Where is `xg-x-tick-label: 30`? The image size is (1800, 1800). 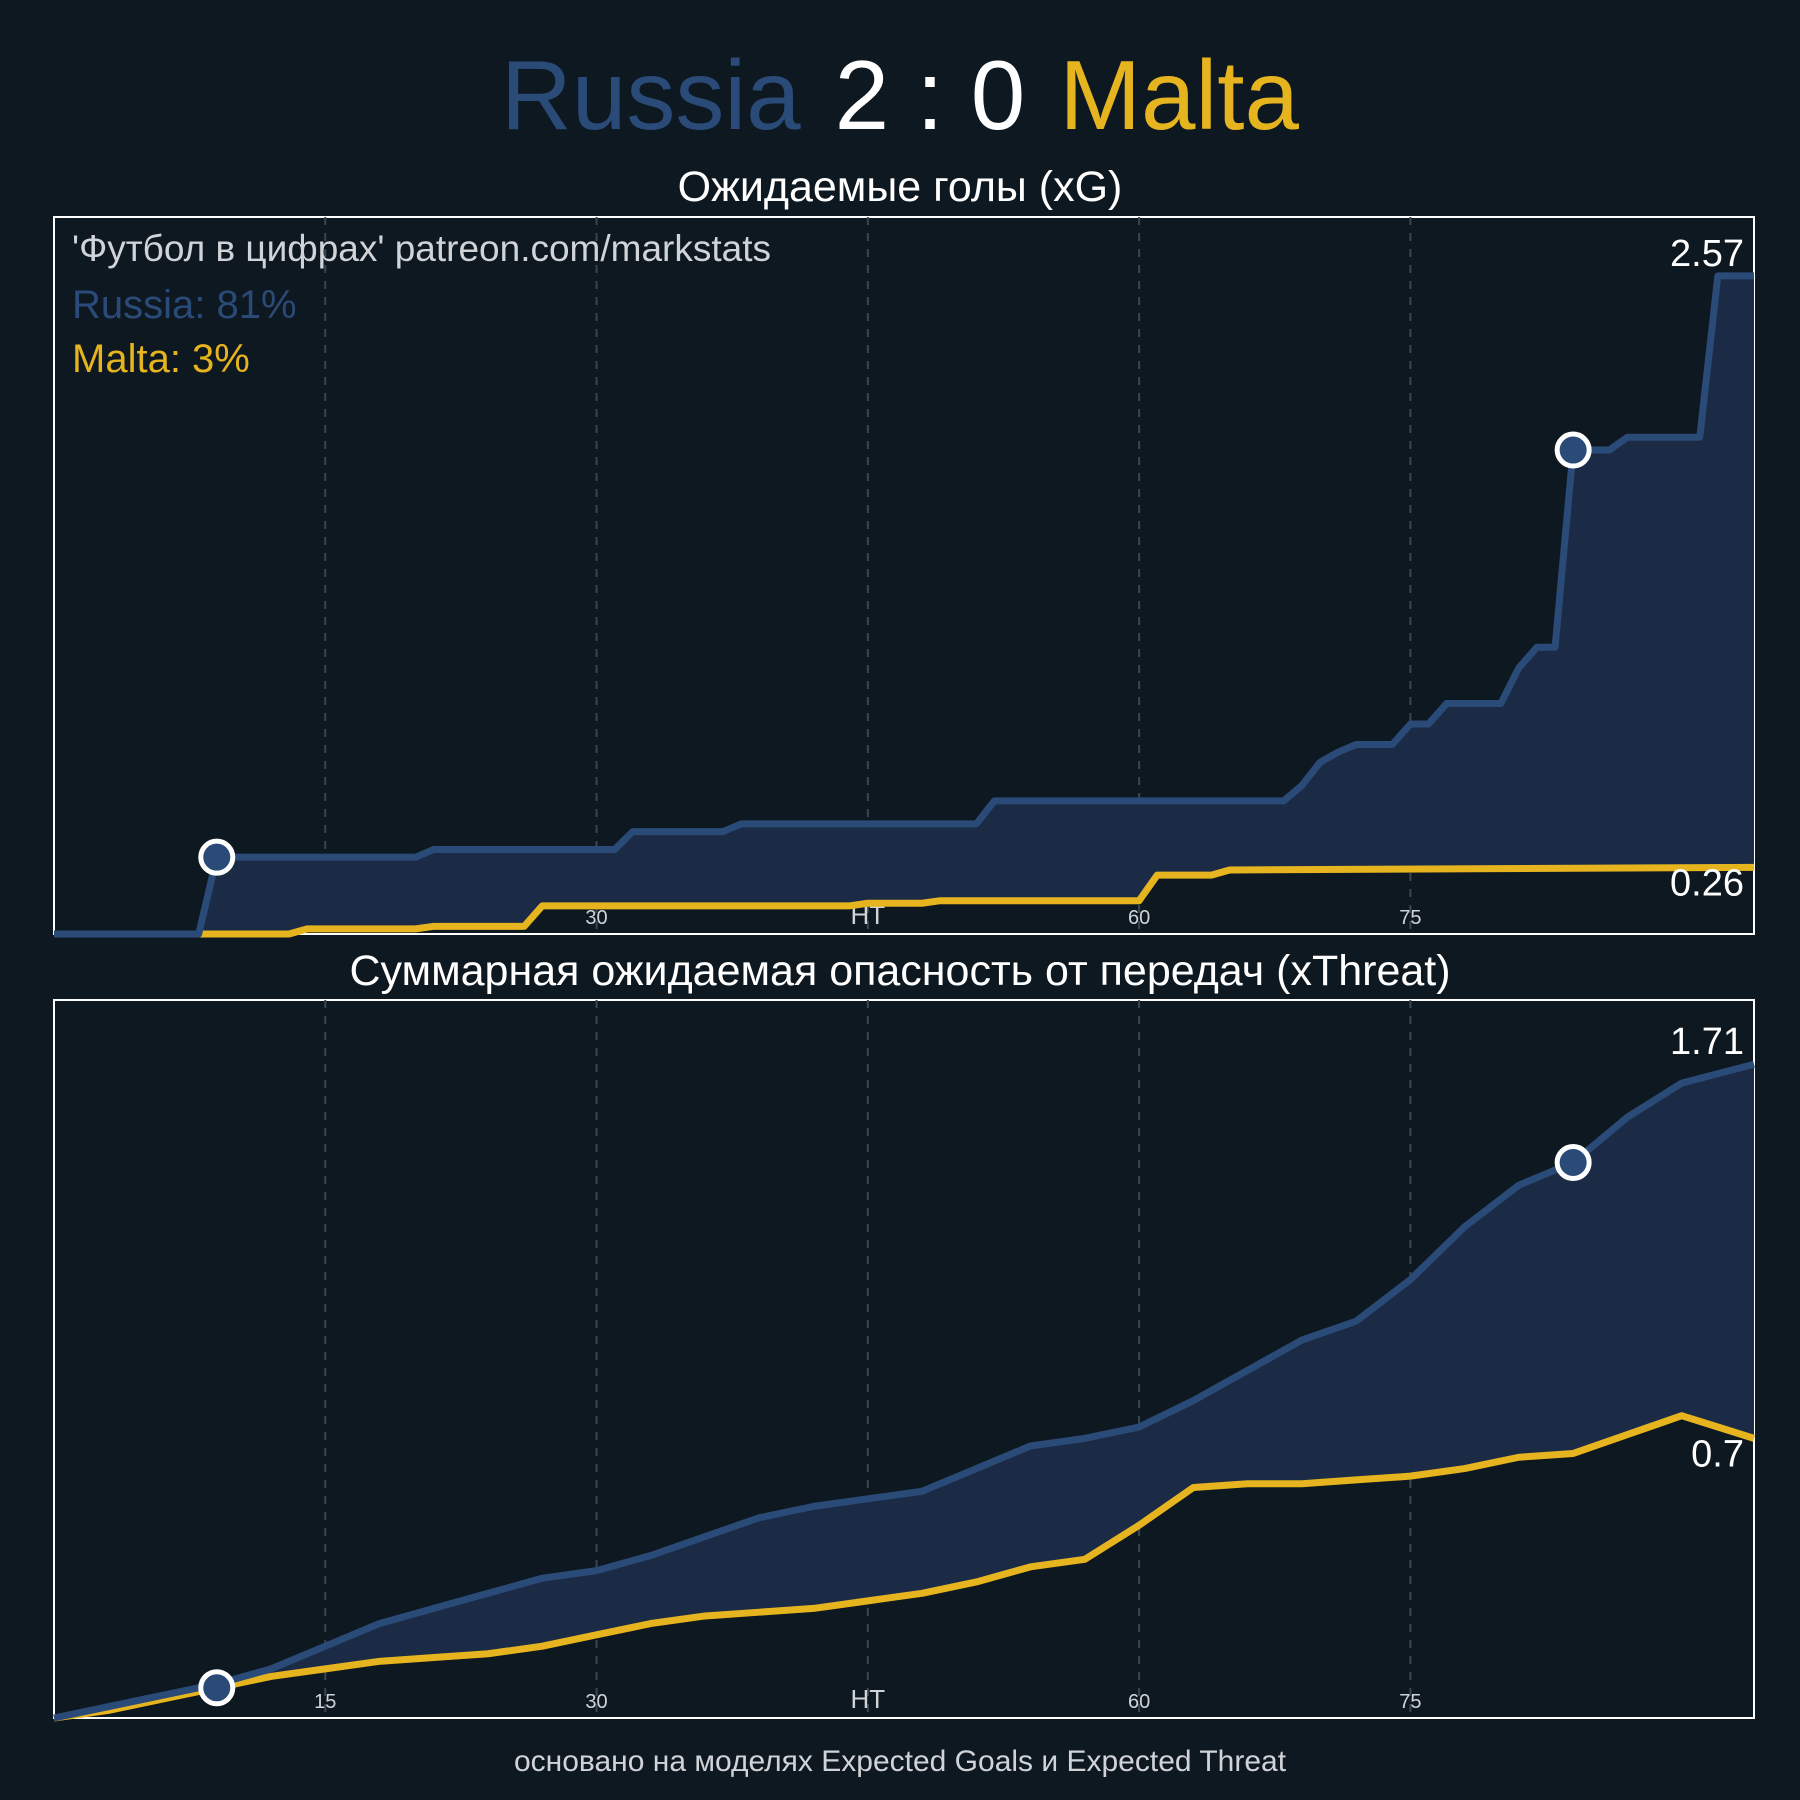 xg-x-tick-label: 30 is located at coordinates (596, 918).